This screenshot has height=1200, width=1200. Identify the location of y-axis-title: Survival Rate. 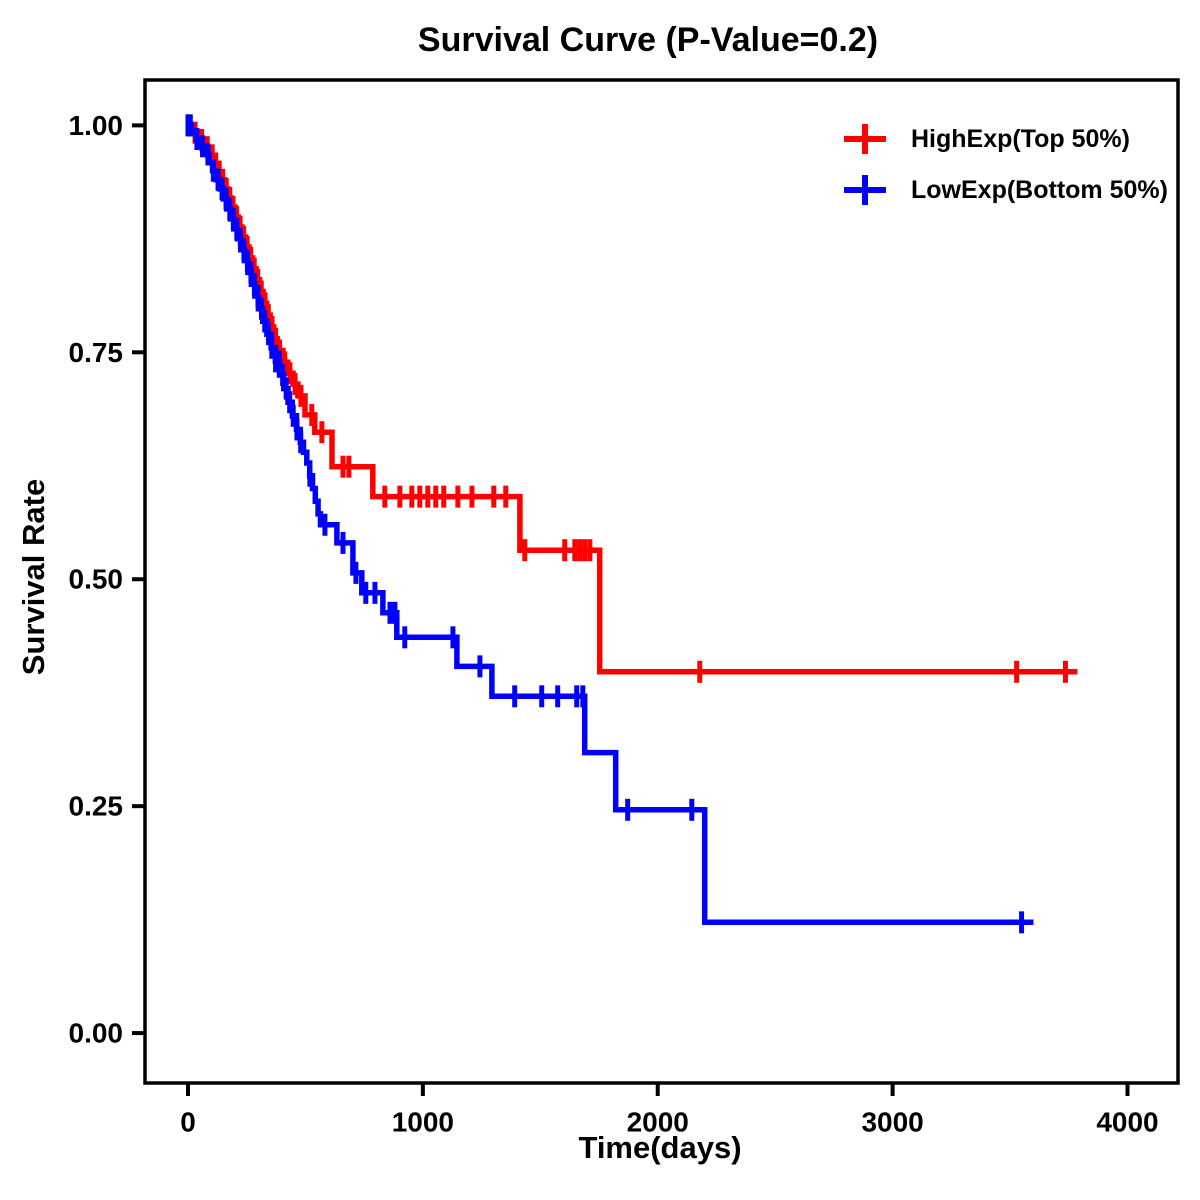
(33, 577).